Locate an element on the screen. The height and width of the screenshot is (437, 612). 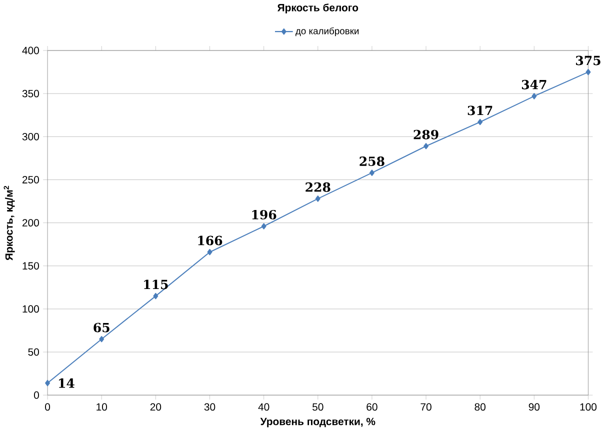
x-axis-title: Уровень подсветки, % is located at coordinates (318, 423).